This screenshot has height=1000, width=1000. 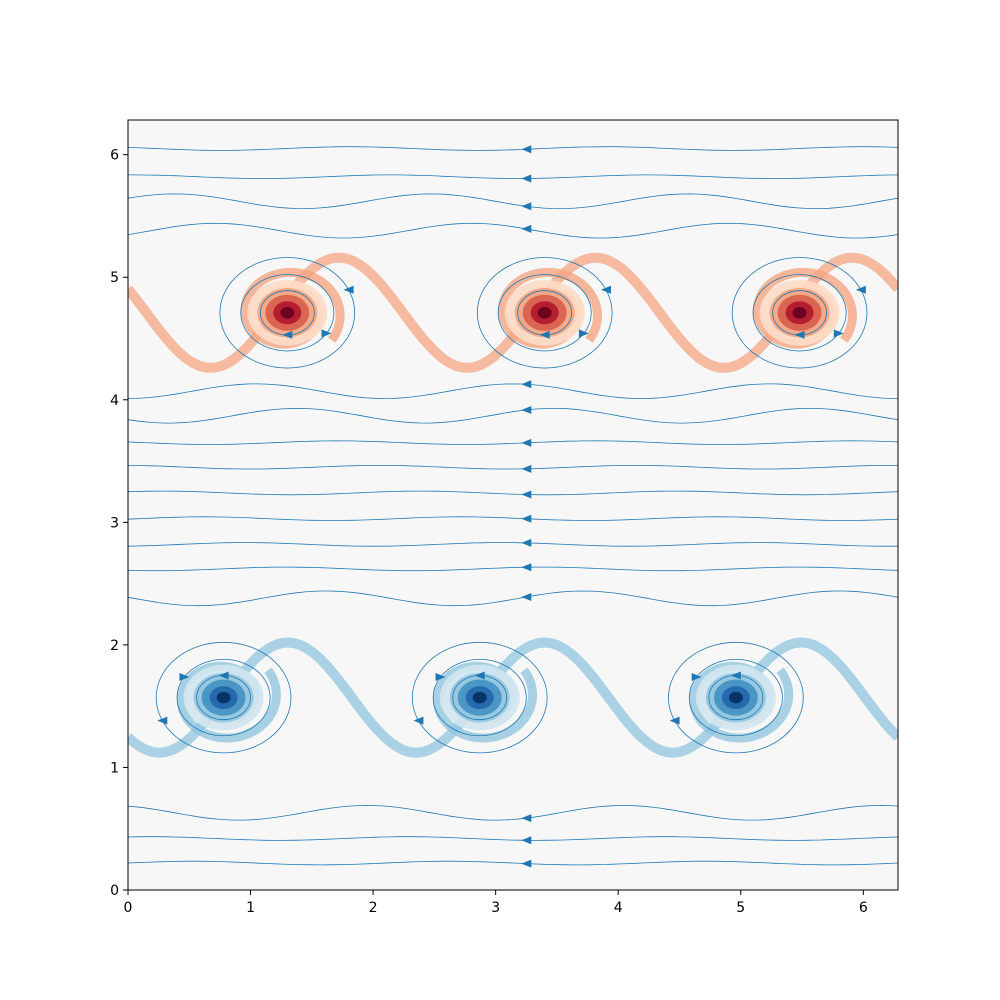 What do you see at coordinates (250, 908) in the screenshot?
I see `x-tick-label: 1` at bounding box center [250, 908].